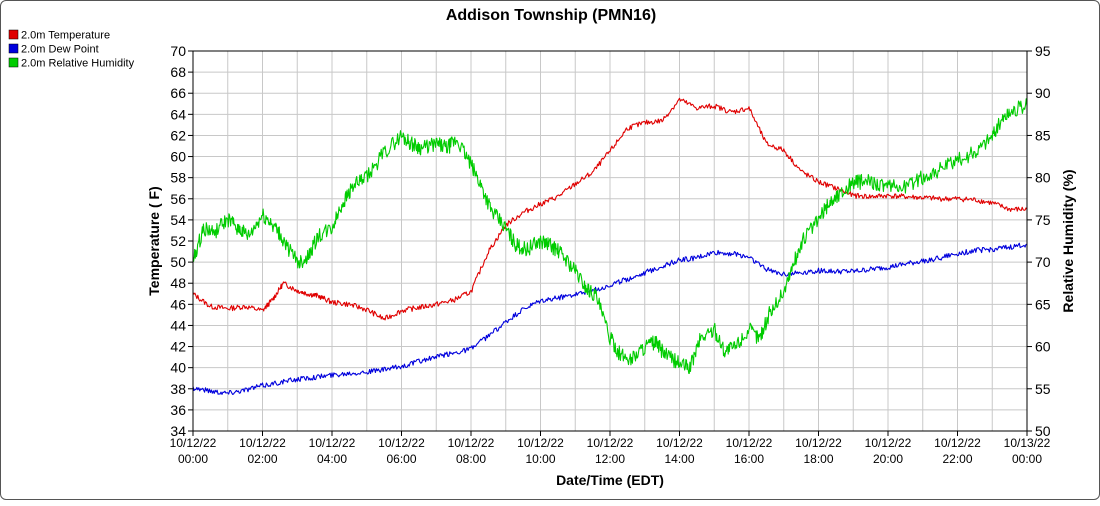 The height and width of the screenshot is (506, 1100). Describe the element at coordinates (332, 459) in the screenshot. I see `x-tick-time-label: 04:00` at that location.